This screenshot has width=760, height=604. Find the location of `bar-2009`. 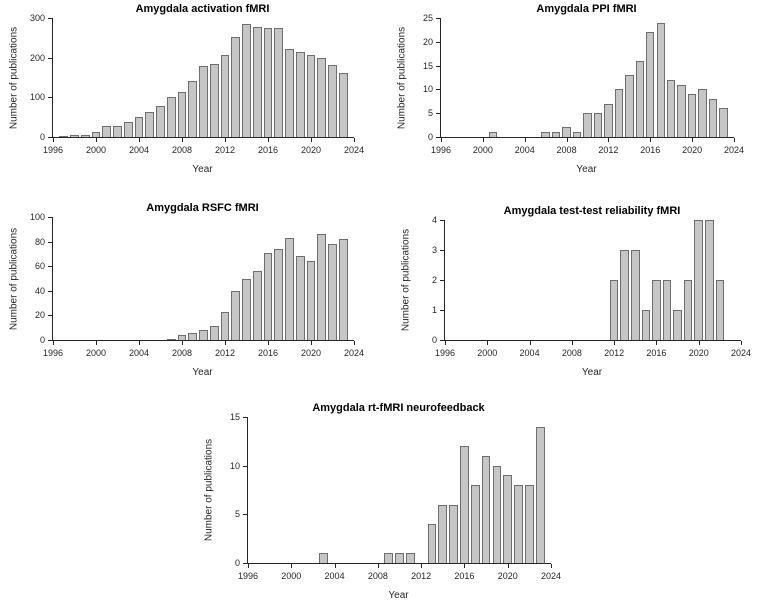

bar-2009 is located at coordinates (388, 558).